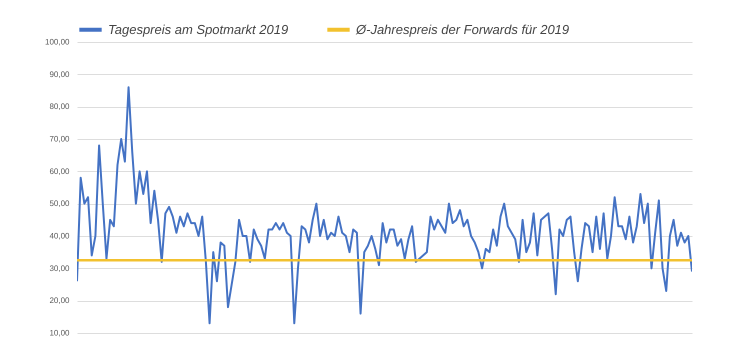 This screenshot has height=340, width=730. Describe the element at coordinates (462, 29) in the screenshot. I see `legend-label: Ø-Jahrespreis der Forwards für 2019` at that location.